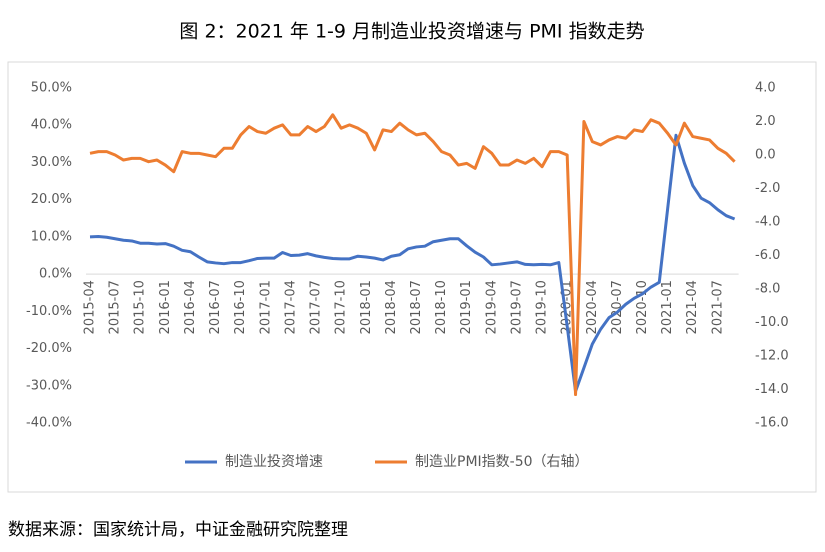  Describe the element at coordinates (140, 307) in the screenshot. I see `x-tick-label: 2015-10` at that location.